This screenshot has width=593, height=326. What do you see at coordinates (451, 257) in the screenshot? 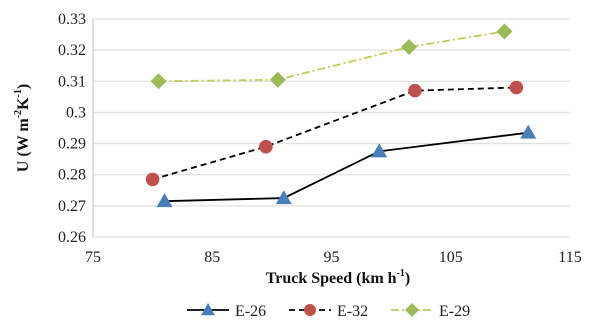
I see `x-tick-label: 105` at bounding box center [451, 257].